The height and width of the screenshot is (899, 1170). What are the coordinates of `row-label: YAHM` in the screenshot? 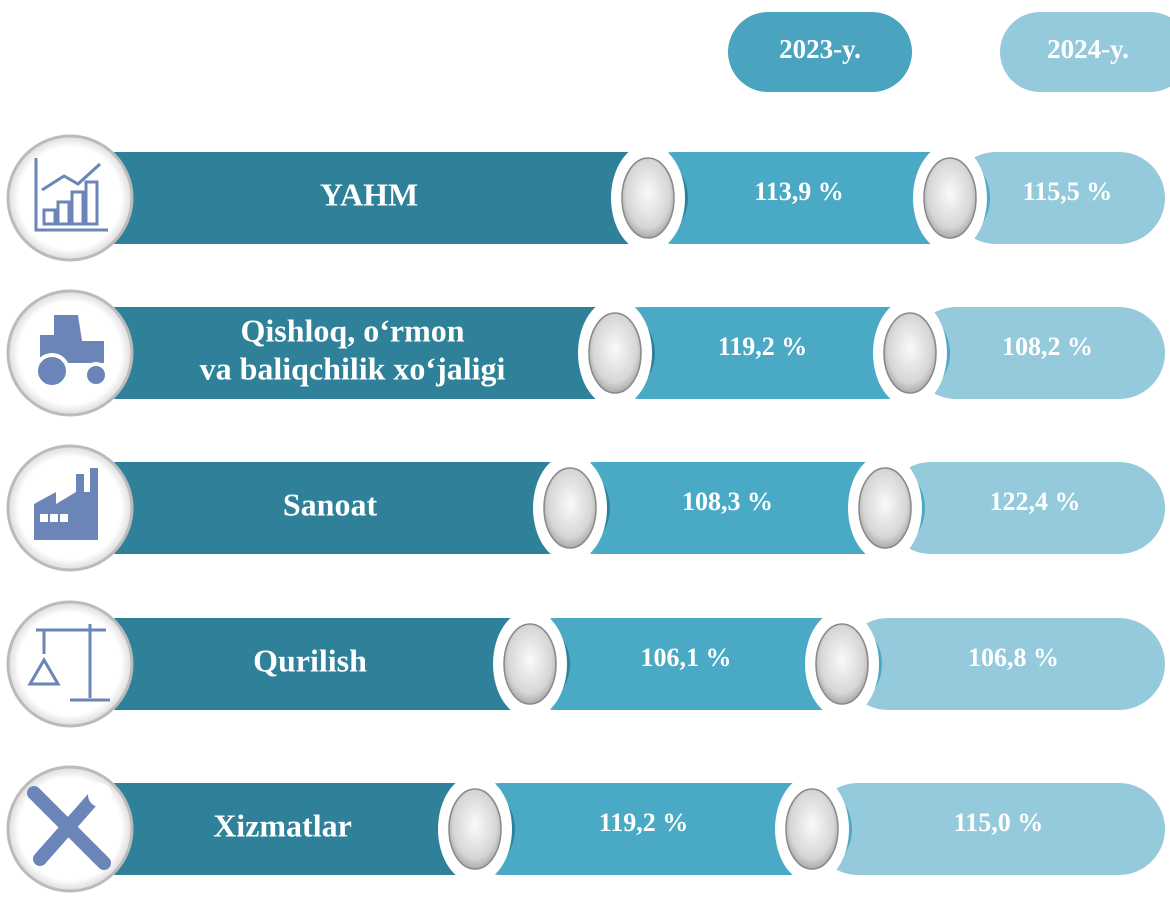 It's located at (369, 194).